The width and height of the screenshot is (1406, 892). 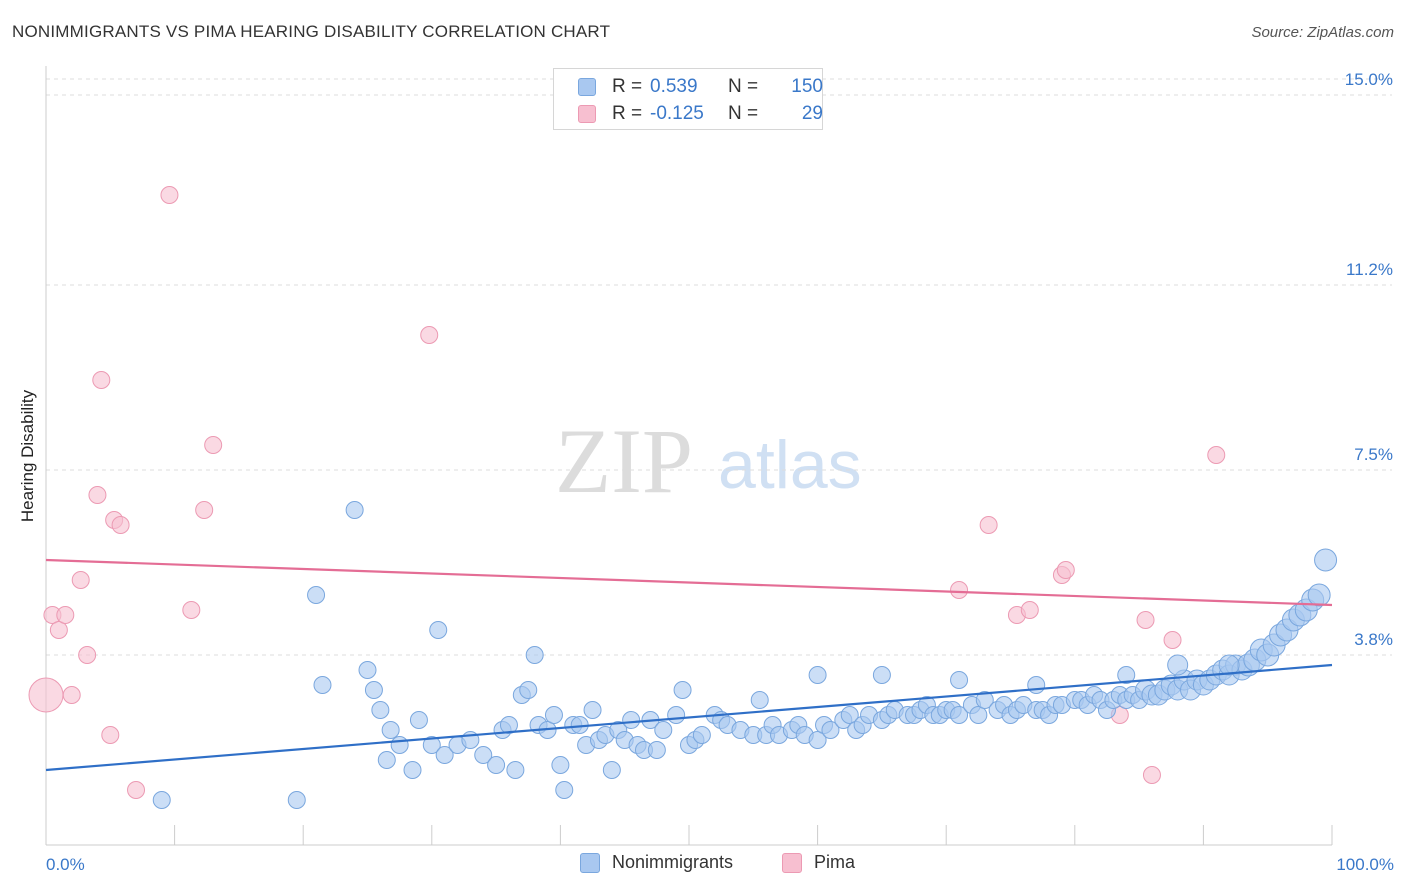 What do you see at coordinates (624, 461) in the screenshot?
I see `watermark-zip: ZIP` at bounding box center [624, 461].